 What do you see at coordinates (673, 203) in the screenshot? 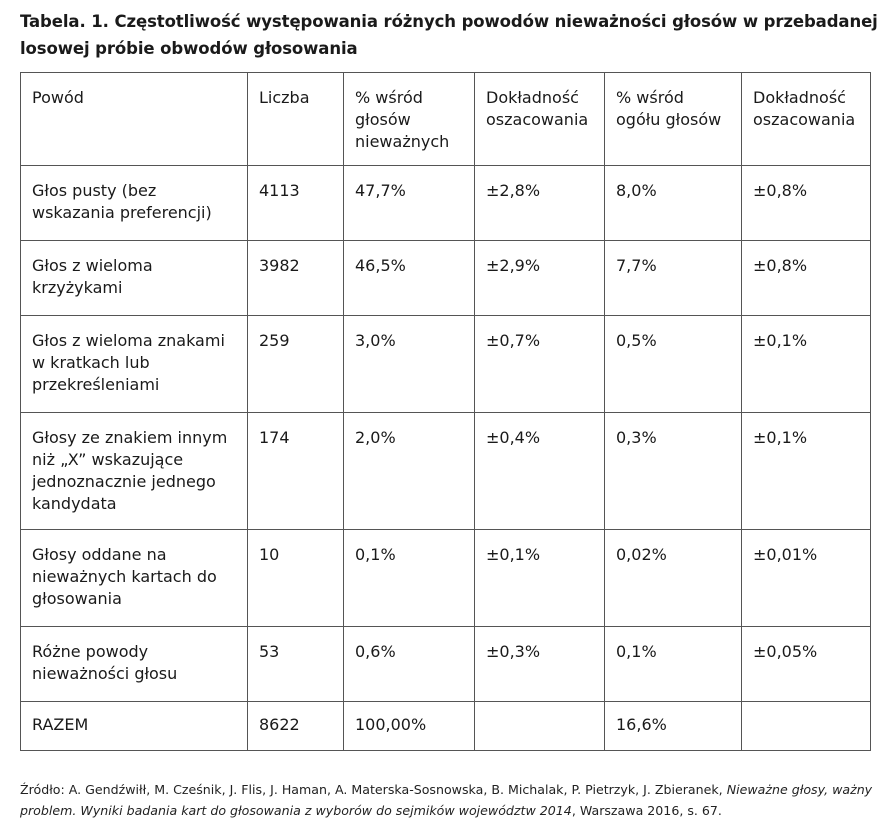
I see `table-cell: 8,0%` at bounding box center [673, 203].